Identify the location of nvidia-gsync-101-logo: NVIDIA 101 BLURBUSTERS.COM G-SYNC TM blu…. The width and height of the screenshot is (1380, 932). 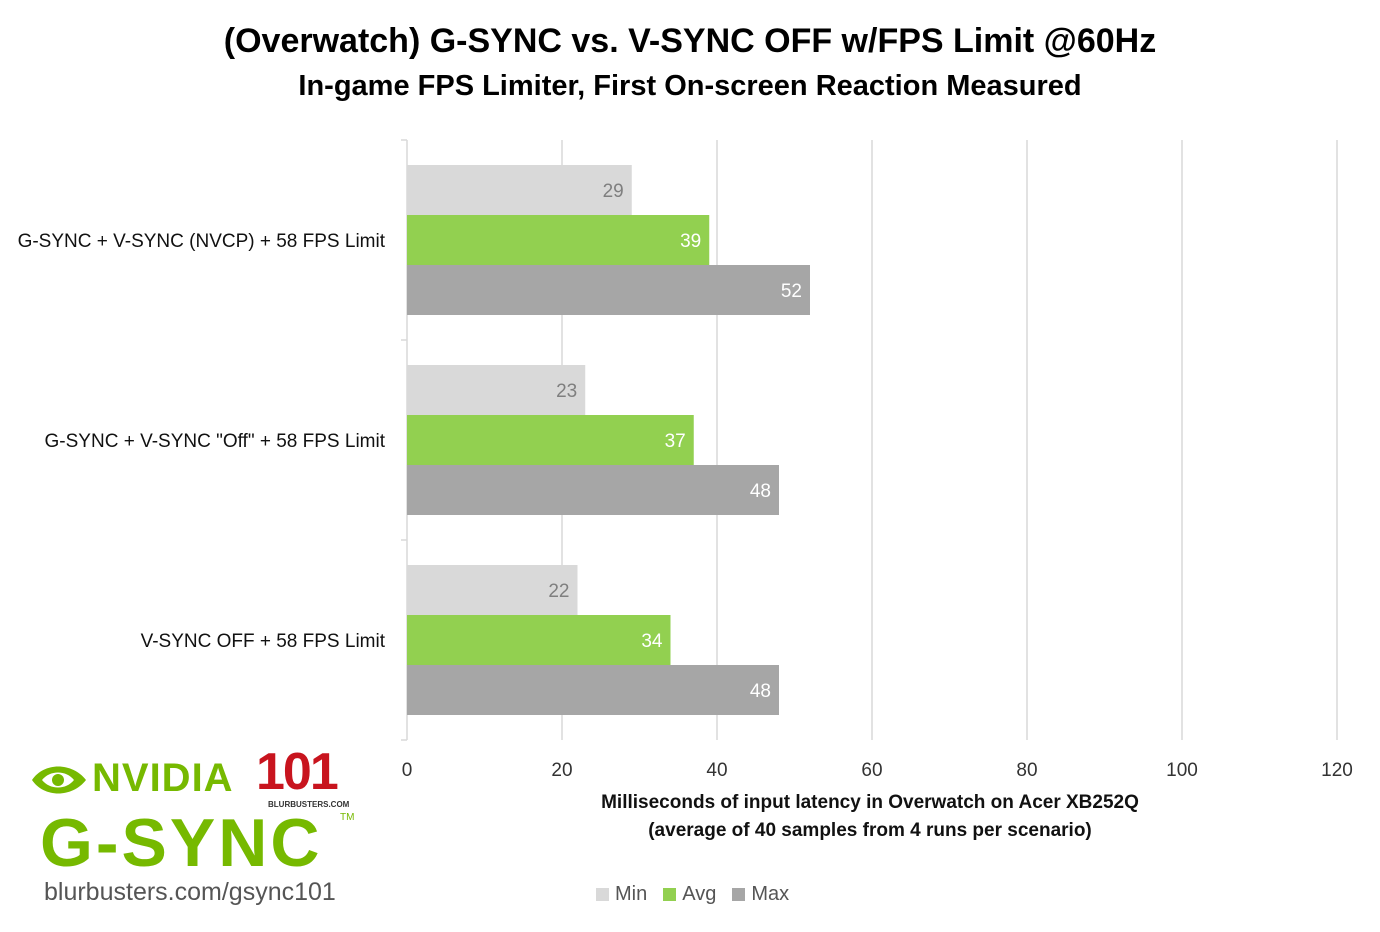
(198, 830).